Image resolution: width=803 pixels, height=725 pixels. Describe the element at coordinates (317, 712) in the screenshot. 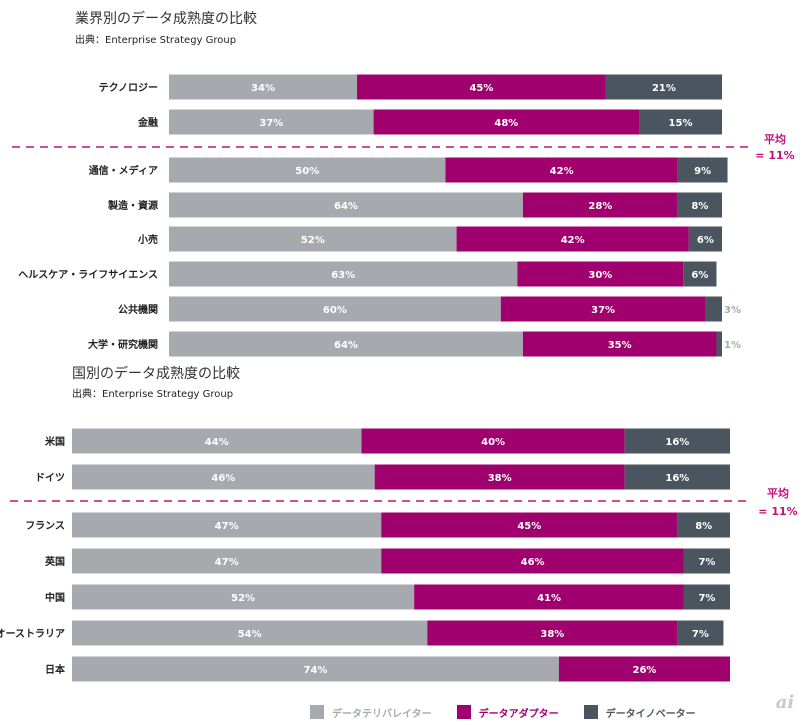

I see `legend-swatch-laggard` at that location.